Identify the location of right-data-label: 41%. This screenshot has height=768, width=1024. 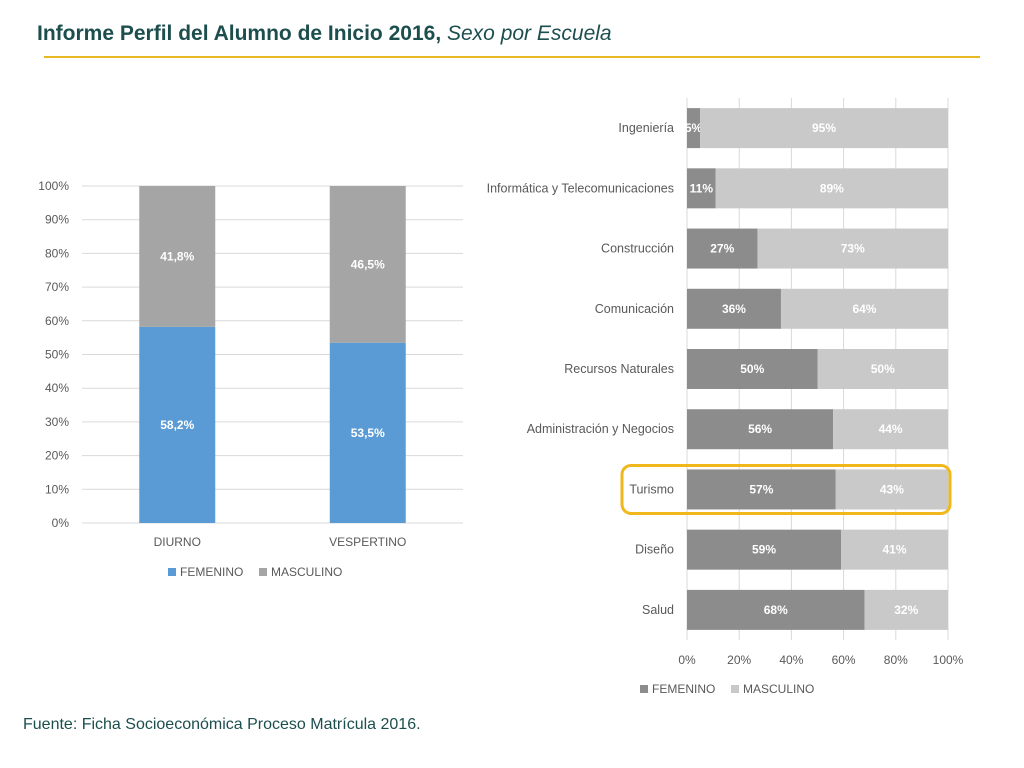
(894, 550).